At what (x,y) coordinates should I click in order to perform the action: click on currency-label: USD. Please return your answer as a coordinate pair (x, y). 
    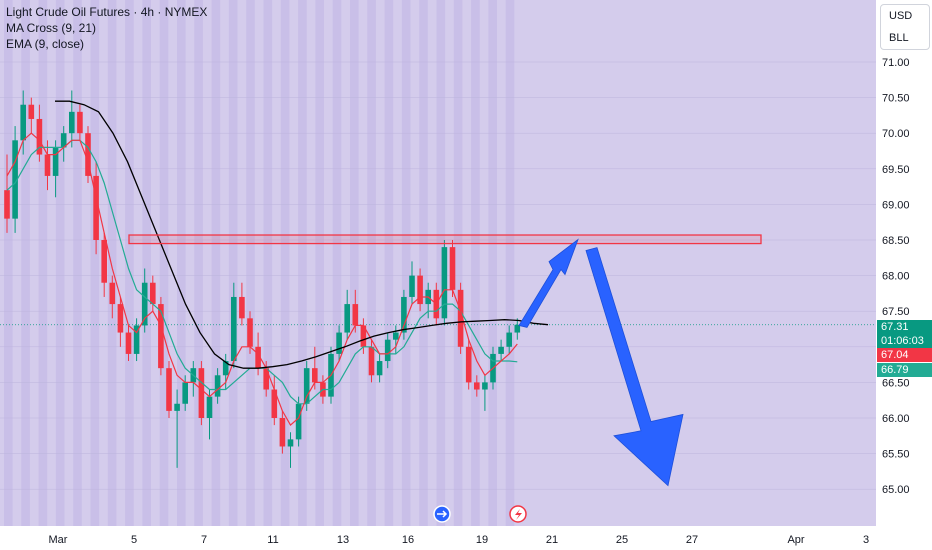
    Looking at the image, I should click on (901, 16).